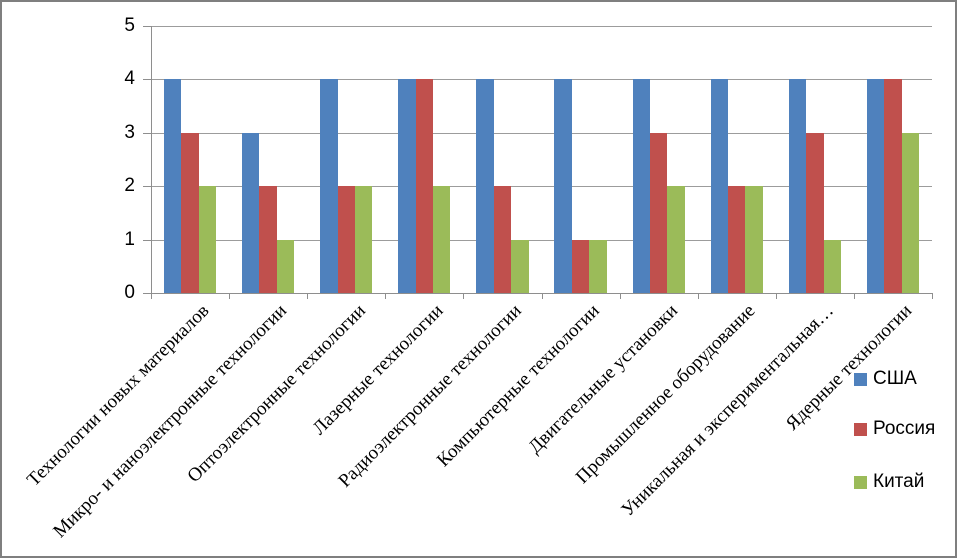 This screenshot has width=957, height=558. What do you see at coordinates (904, 428) in the screenshot?
I see `legend-label-Россия: Россия` at bounding box center [904, 428].